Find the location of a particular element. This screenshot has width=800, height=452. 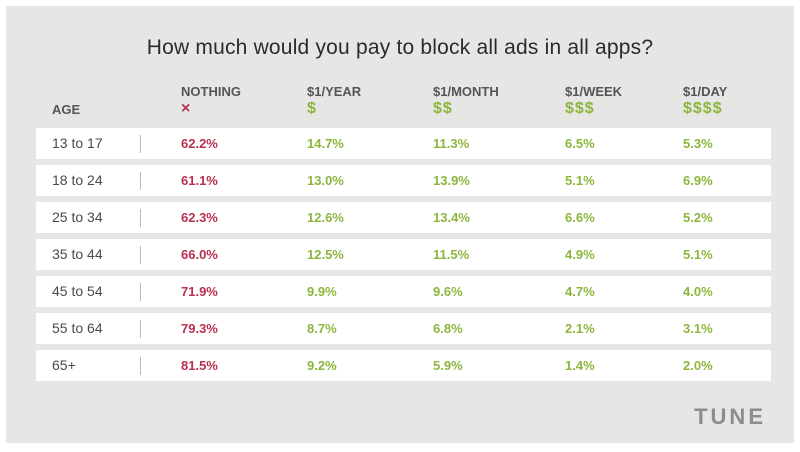

column-header-label: $1/WEEK is located at coordinates (594, 91).